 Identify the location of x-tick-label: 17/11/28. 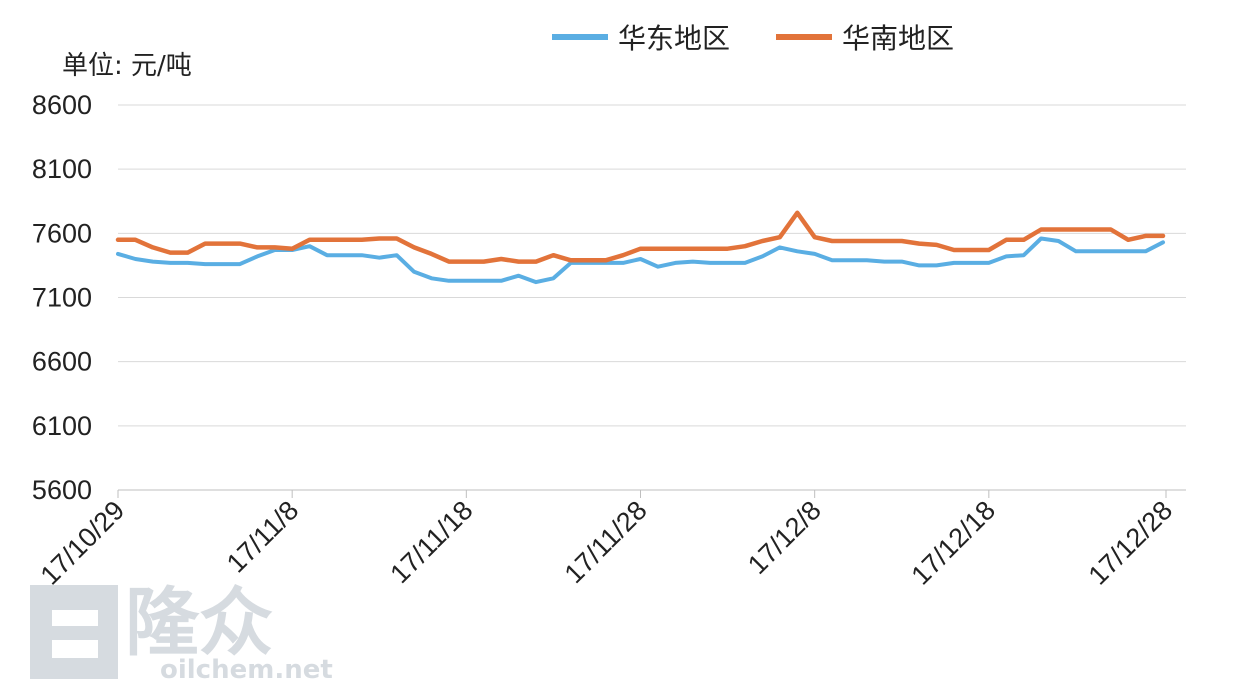
(606, 542).